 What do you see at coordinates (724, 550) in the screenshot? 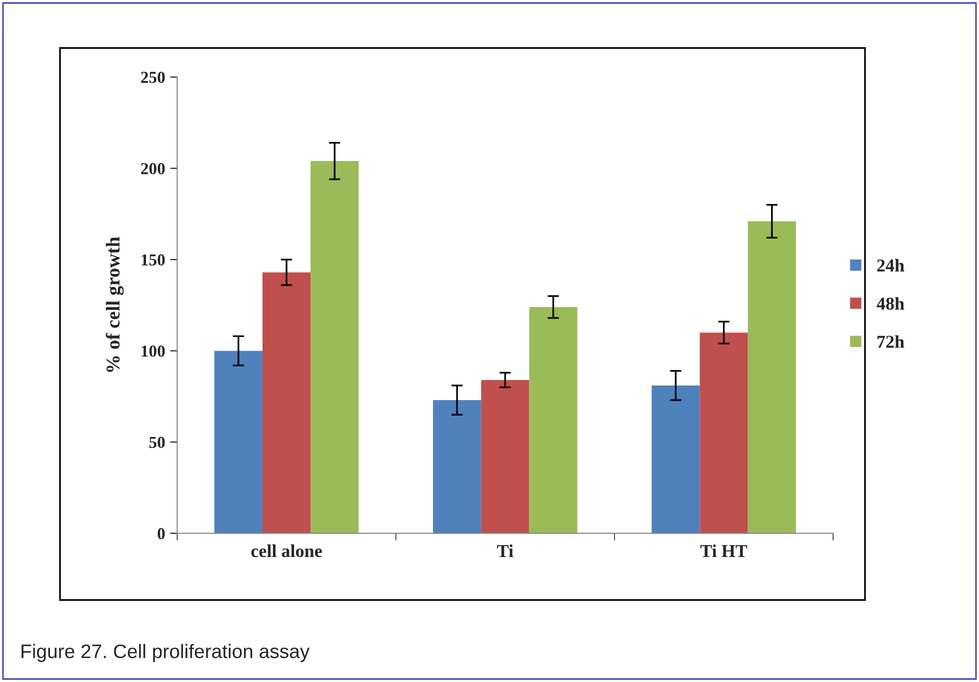
I see `x-tick-label: Ti HT` at bounding box center [724, 550].